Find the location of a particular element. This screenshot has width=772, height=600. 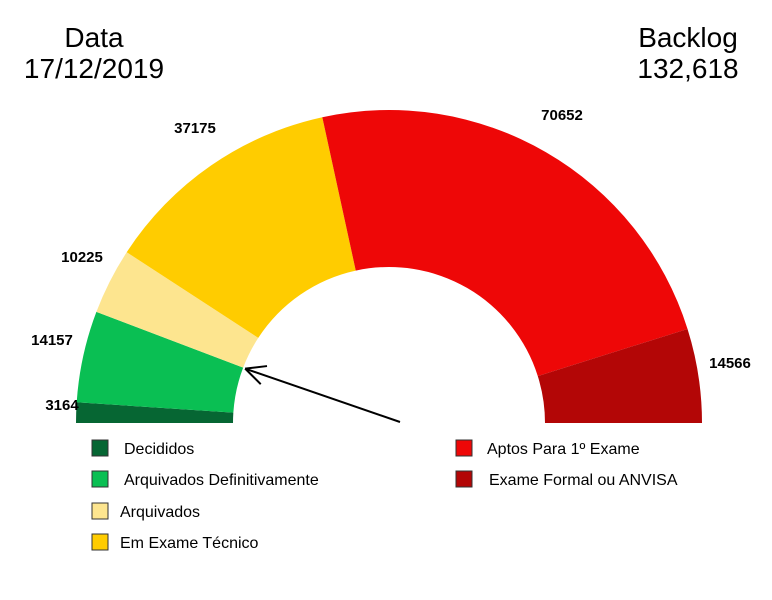

data-label-3: 37175 is located at coordinates (195, 128).